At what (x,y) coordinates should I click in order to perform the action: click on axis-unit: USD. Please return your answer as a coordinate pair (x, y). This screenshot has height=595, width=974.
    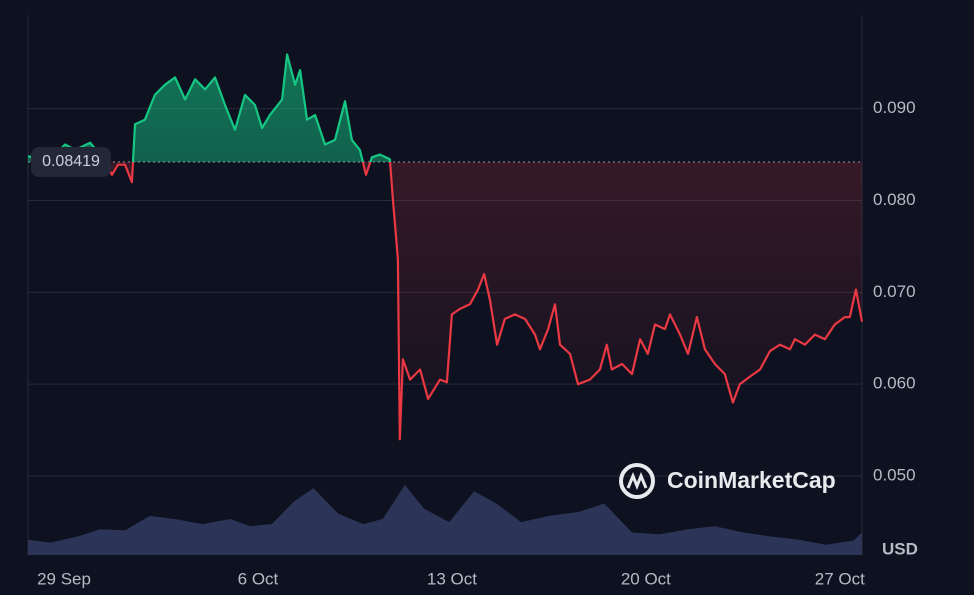
    Looking at the image, I should click on (900, 548).